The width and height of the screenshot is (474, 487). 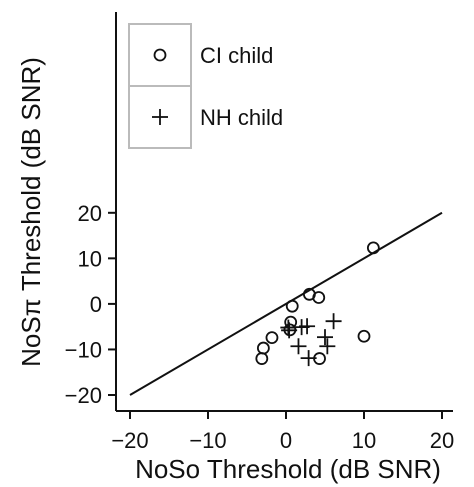 What do you see at coordinates (83, 349) in the screenshot?
I see `y-tick-label: −10` at bounding box center [83, 349].